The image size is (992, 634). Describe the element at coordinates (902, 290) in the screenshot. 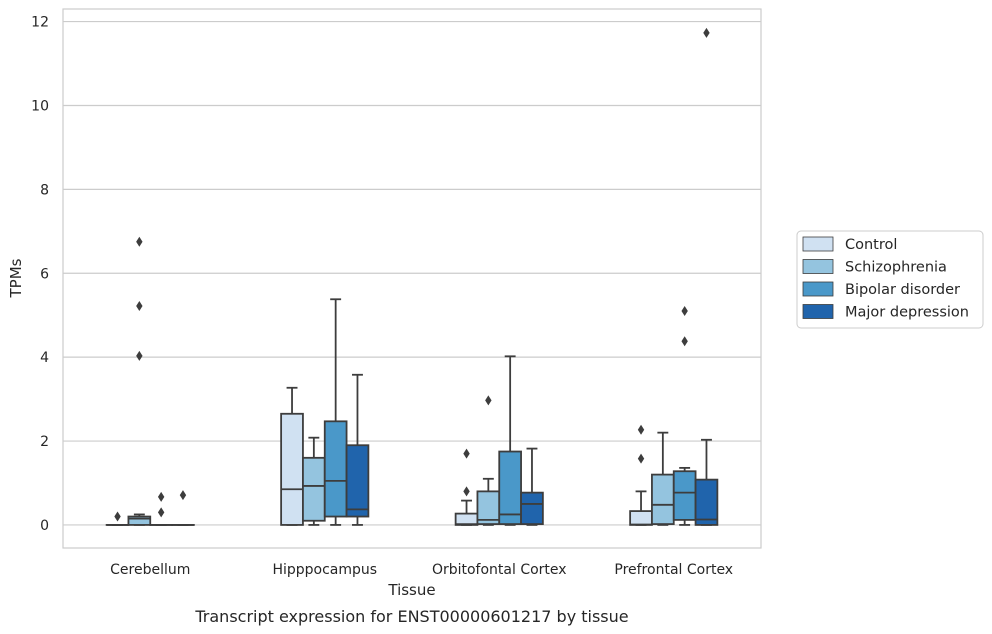

I see `legend-label: Bipolar disorder` at that location.